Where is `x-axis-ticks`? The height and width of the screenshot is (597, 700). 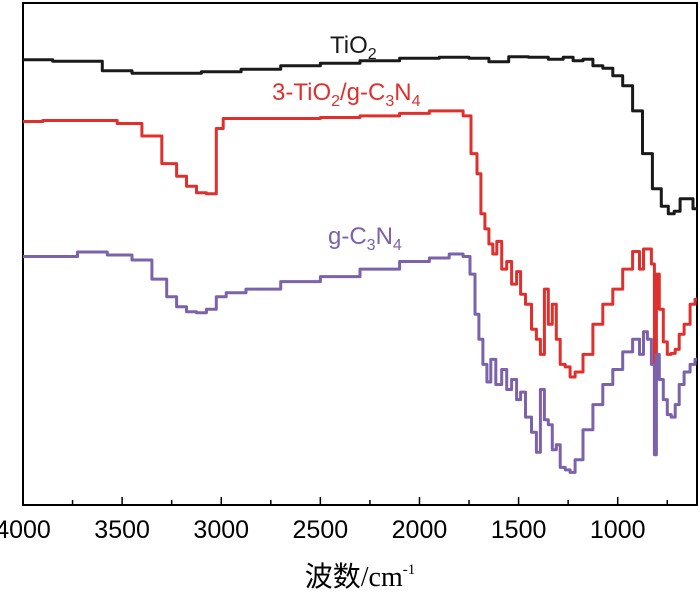 x-axis-ticks is located at coordinates (345, 501).